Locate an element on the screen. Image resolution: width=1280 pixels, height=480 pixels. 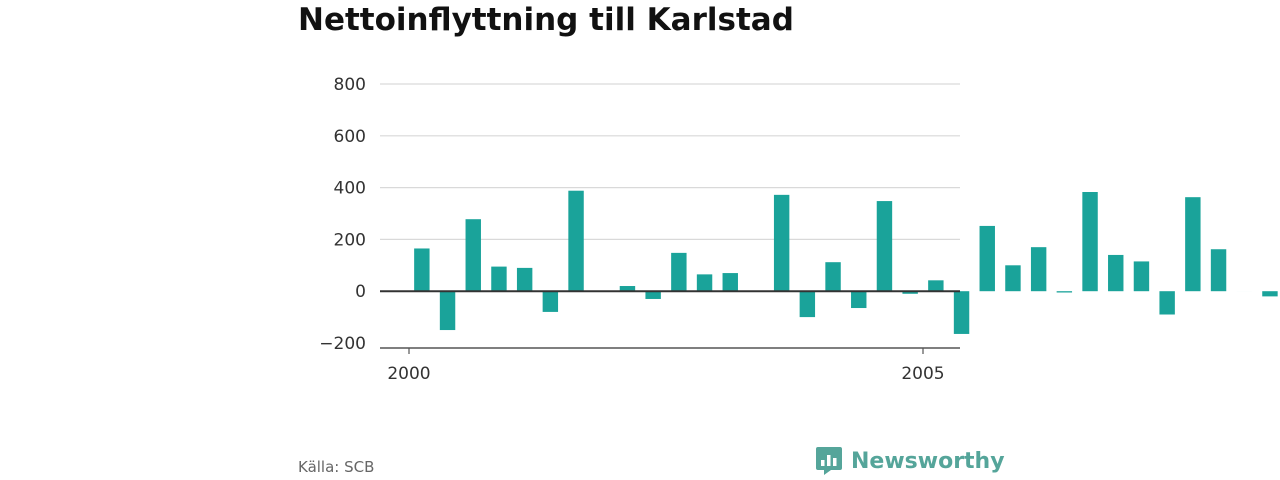
x-axis-ticks: 200020052010201520202025 is located at coordinates (666, 366).